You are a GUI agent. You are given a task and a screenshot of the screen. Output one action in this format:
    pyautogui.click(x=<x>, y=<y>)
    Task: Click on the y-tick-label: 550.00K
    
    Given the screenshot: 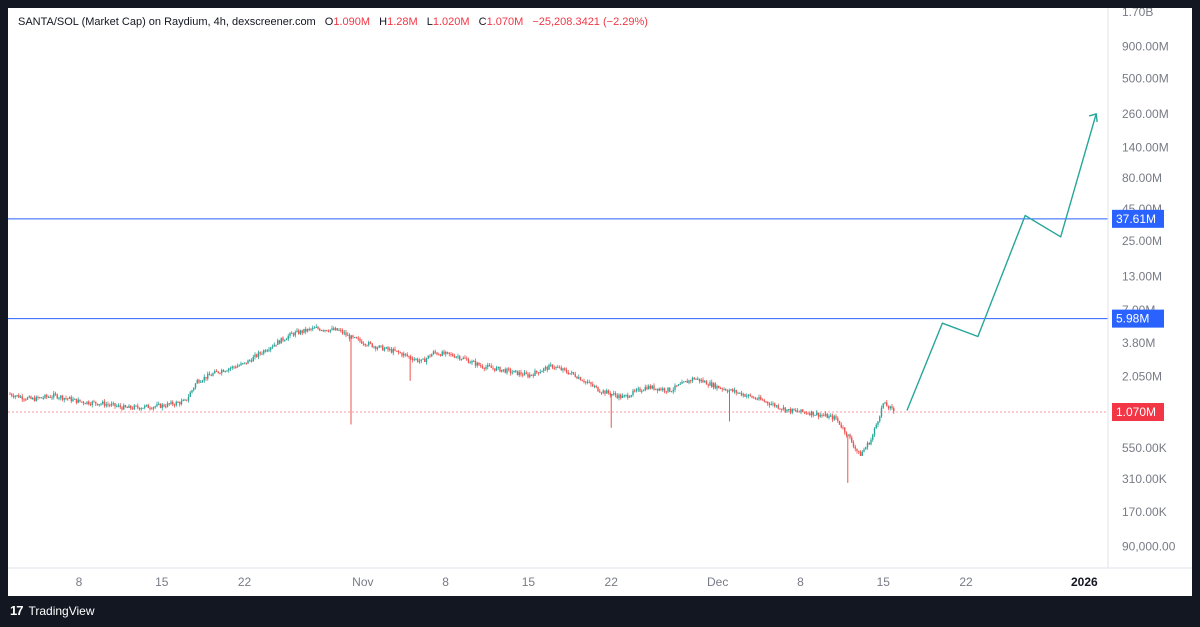 What is the action you would take?
    pyautogui.click(x=1144, y=448)
    